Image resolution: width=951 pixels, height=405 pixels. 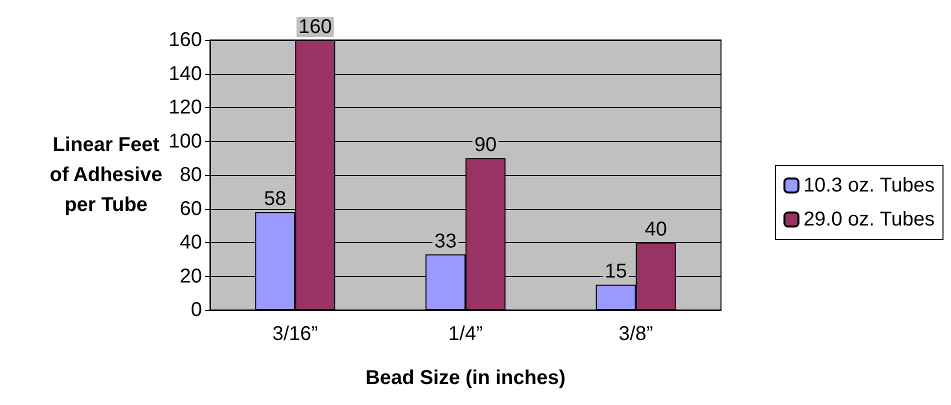 What do you see at coordinates (191, 276) in the screenshot?
I see `y-tick-label: 20` at bounding box center [191, 276].